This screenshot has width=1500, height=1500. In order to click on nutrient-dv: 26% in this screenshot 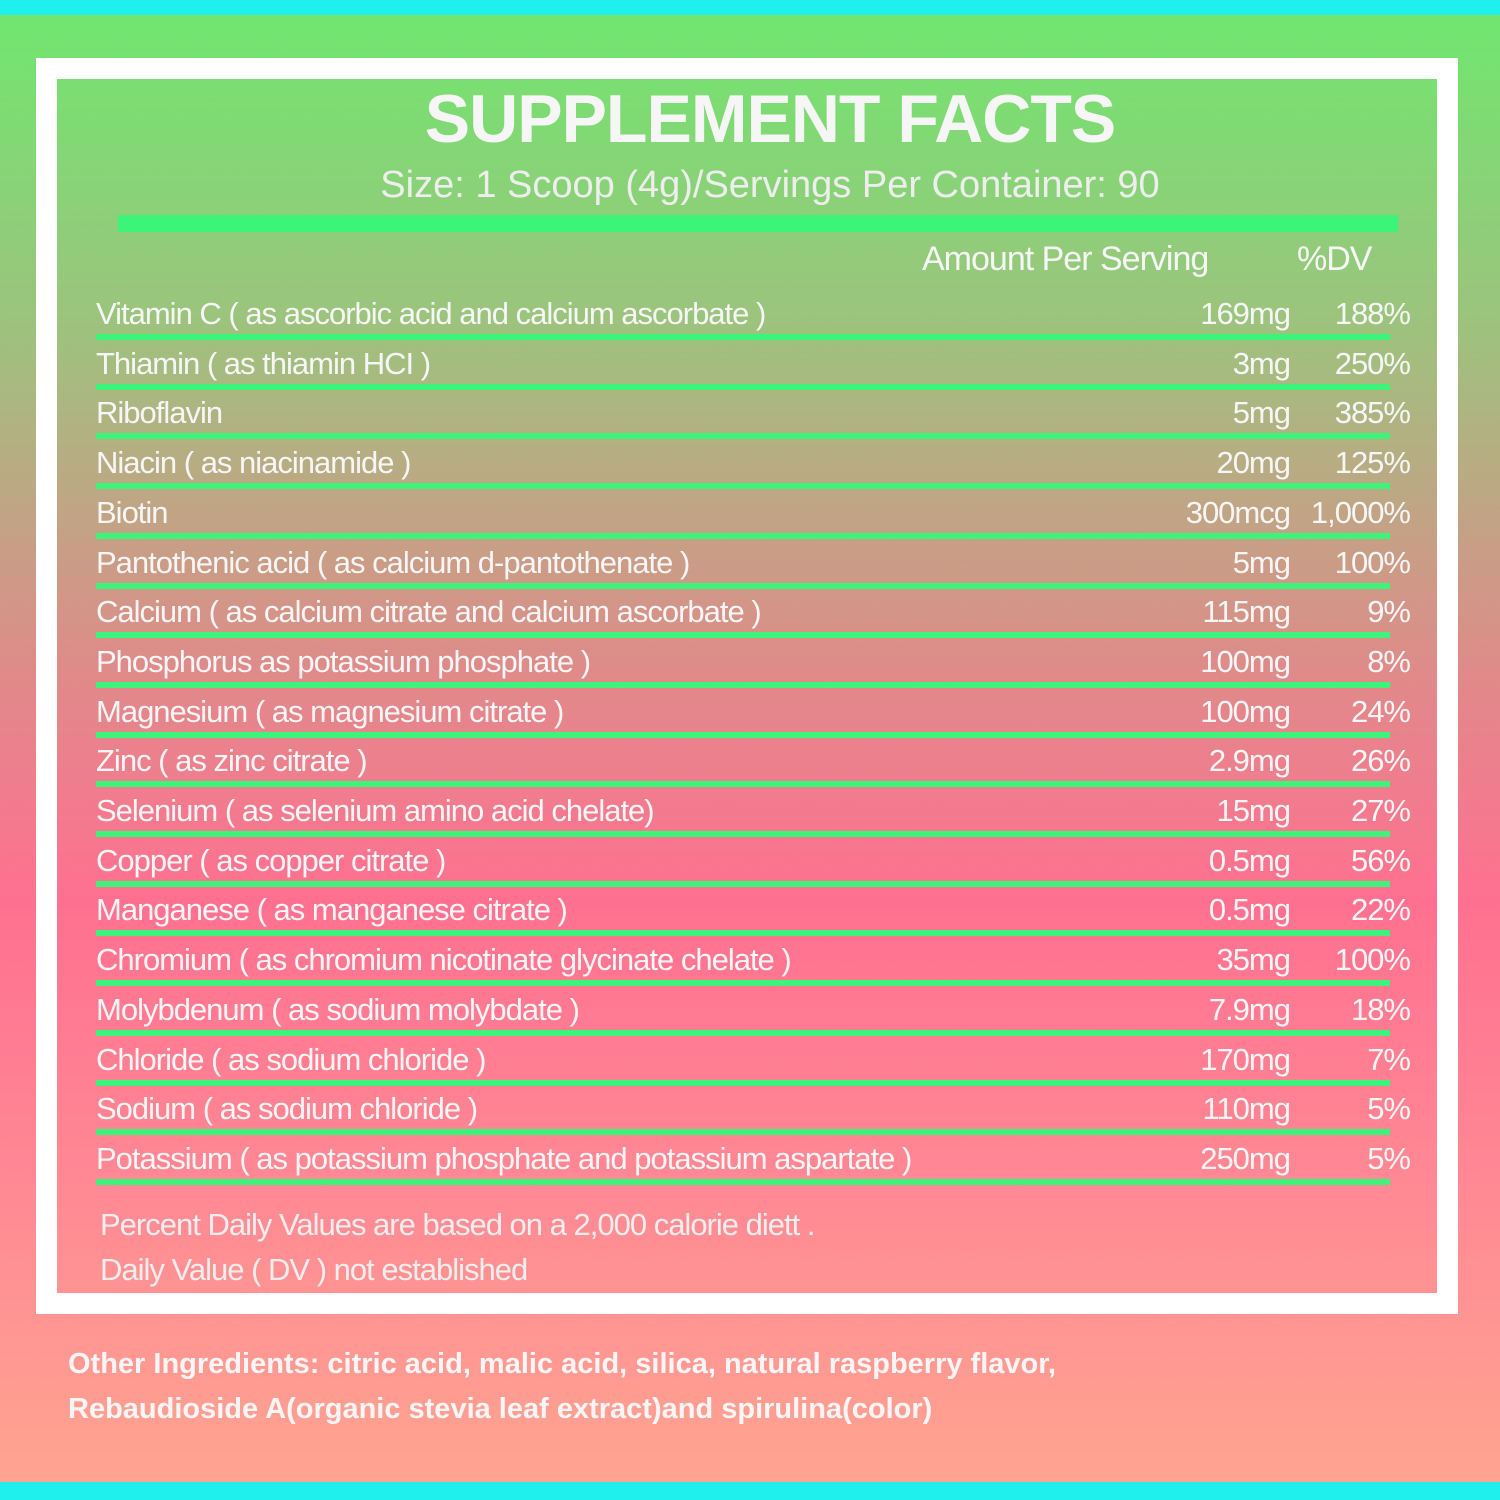, I will do `click(1380, 761)`.